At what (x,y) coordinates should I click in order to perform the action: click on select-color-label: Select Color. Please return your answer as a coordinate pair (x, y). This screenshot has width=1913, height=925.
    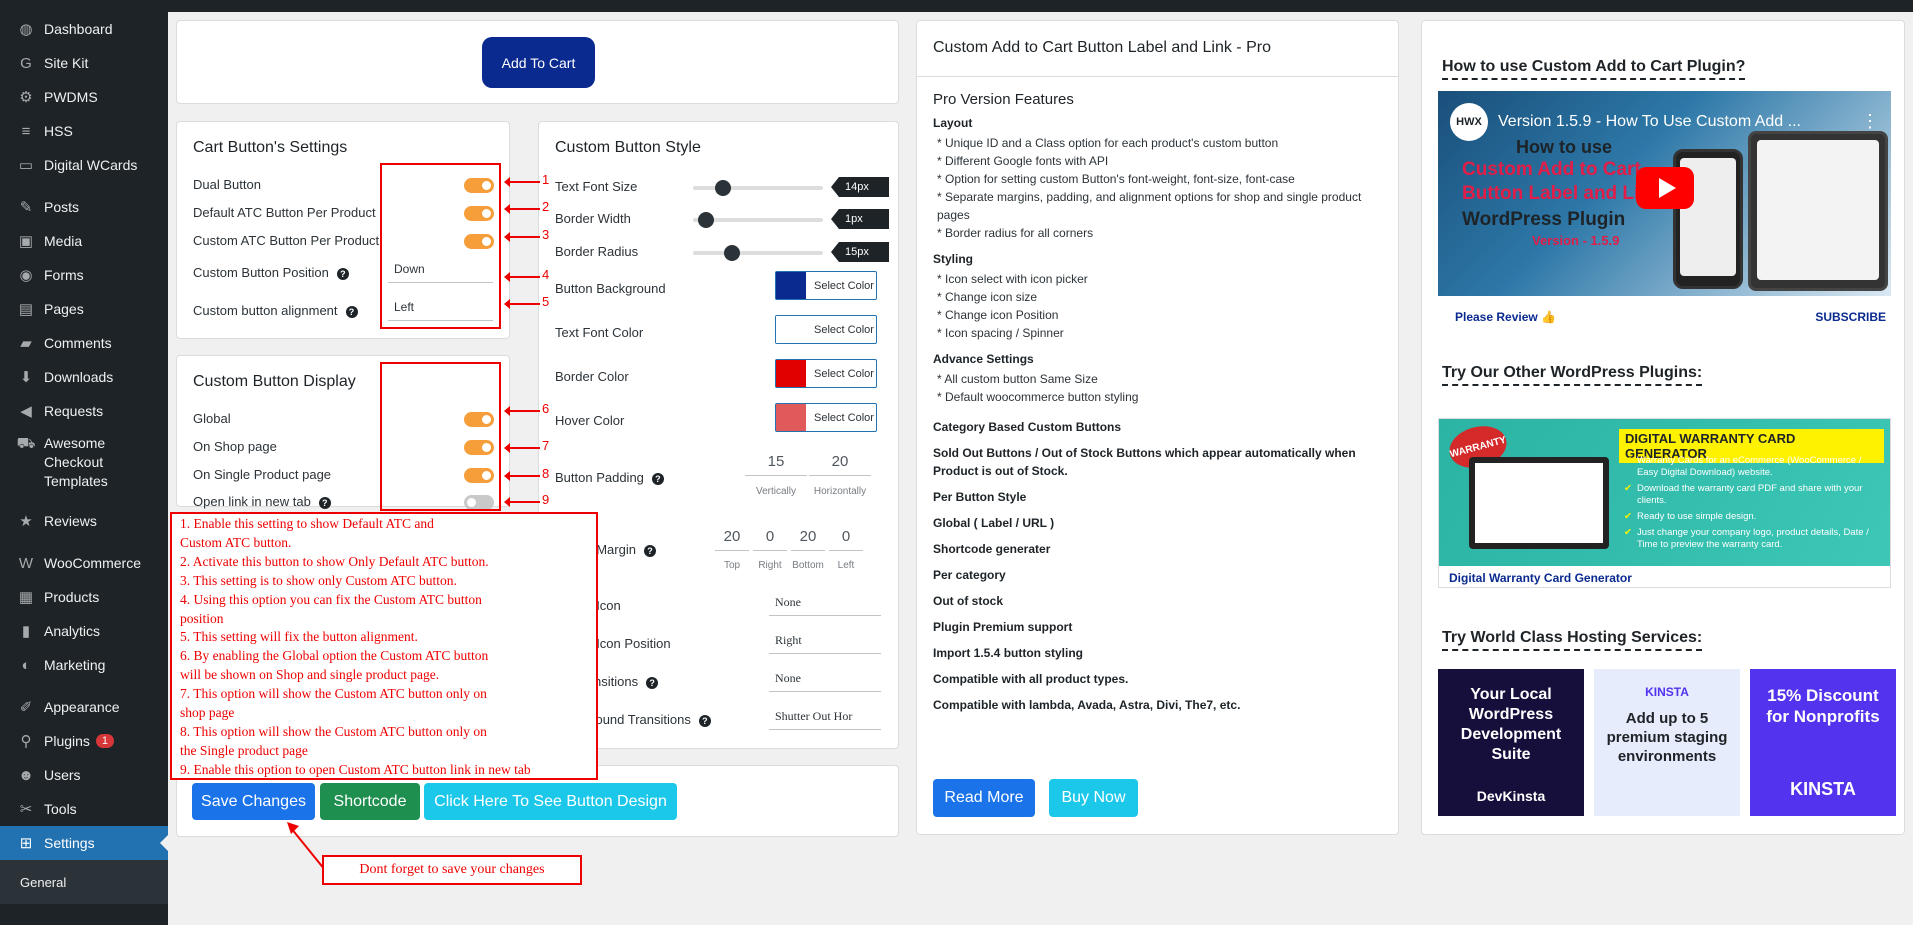
    Looking at the image, I should click on (844, 417).